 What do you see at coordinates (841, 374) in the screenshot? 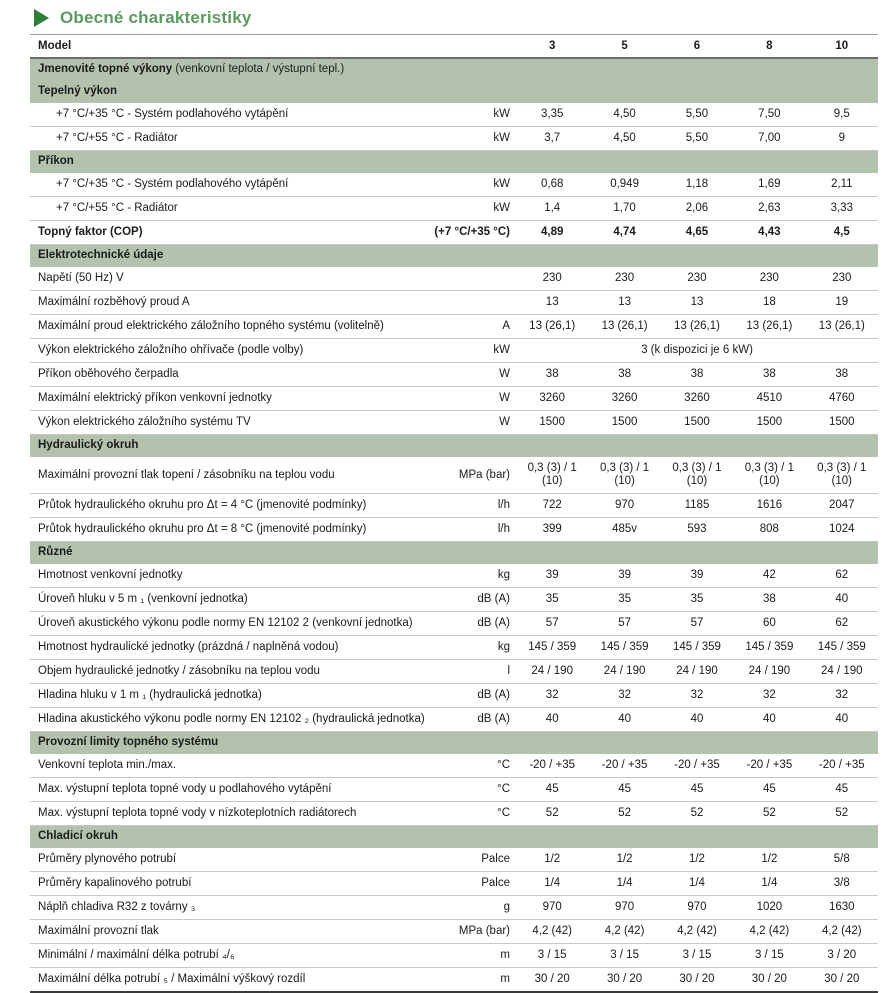
I see `row-value: 38` at bounding box center [841, 374].